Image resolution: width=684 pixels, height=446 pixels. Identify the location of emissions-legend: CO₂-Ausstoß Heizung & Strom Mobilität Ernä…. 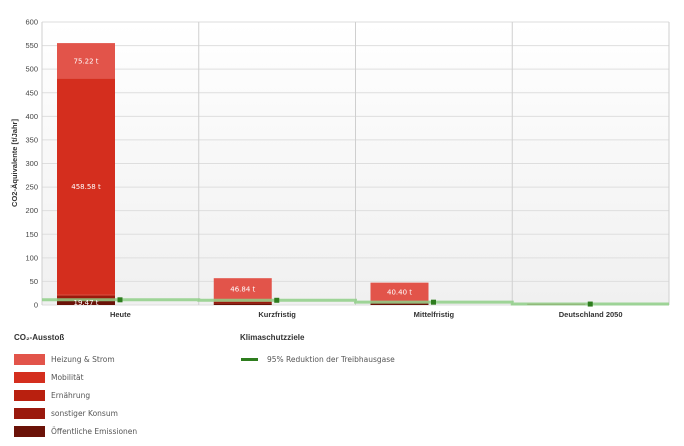
(75, 386).